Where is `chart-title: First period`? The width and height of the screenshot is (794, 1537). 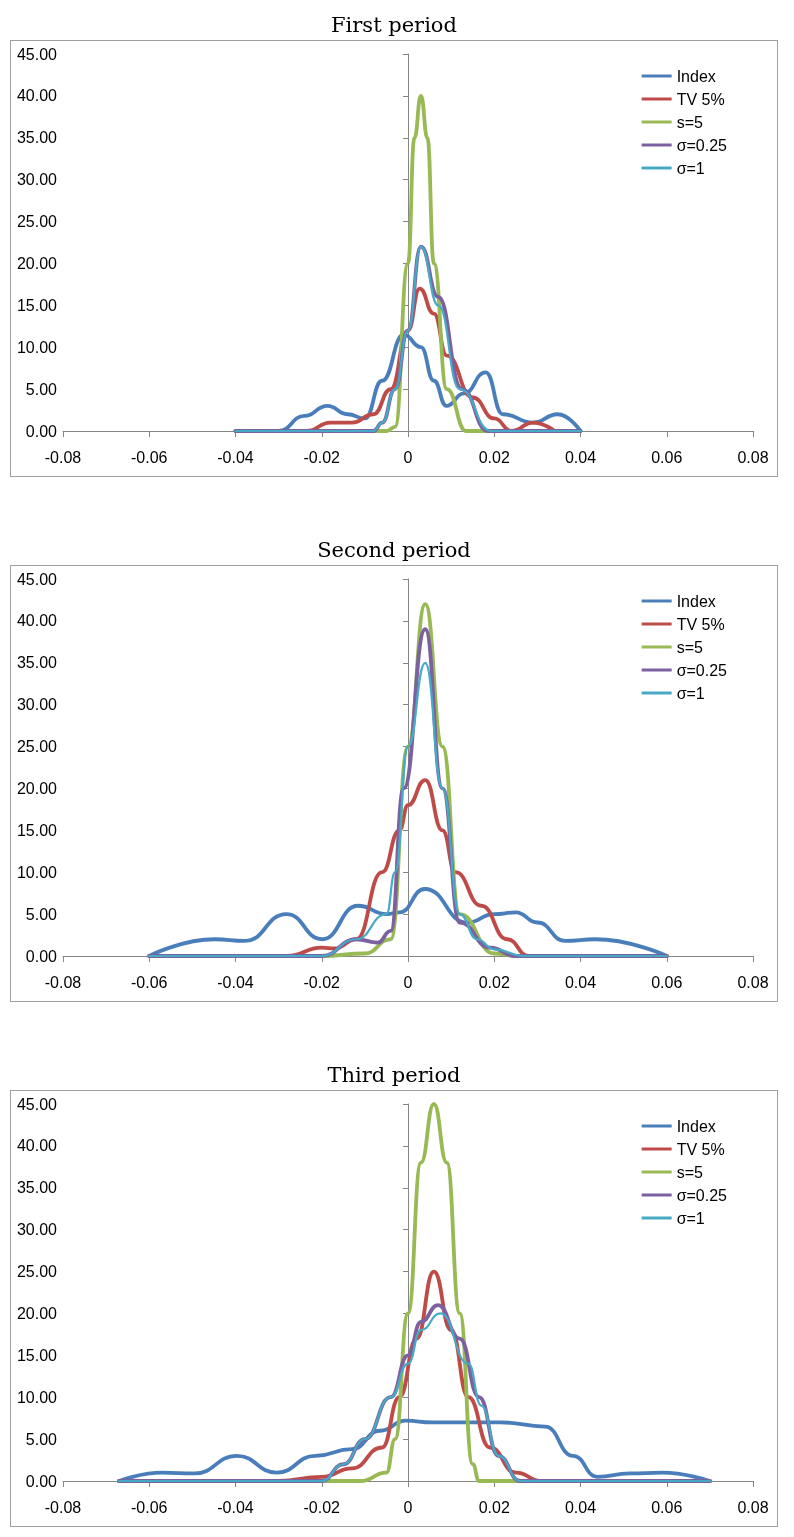 chart-title: First period is located at coordinates (394, 25).